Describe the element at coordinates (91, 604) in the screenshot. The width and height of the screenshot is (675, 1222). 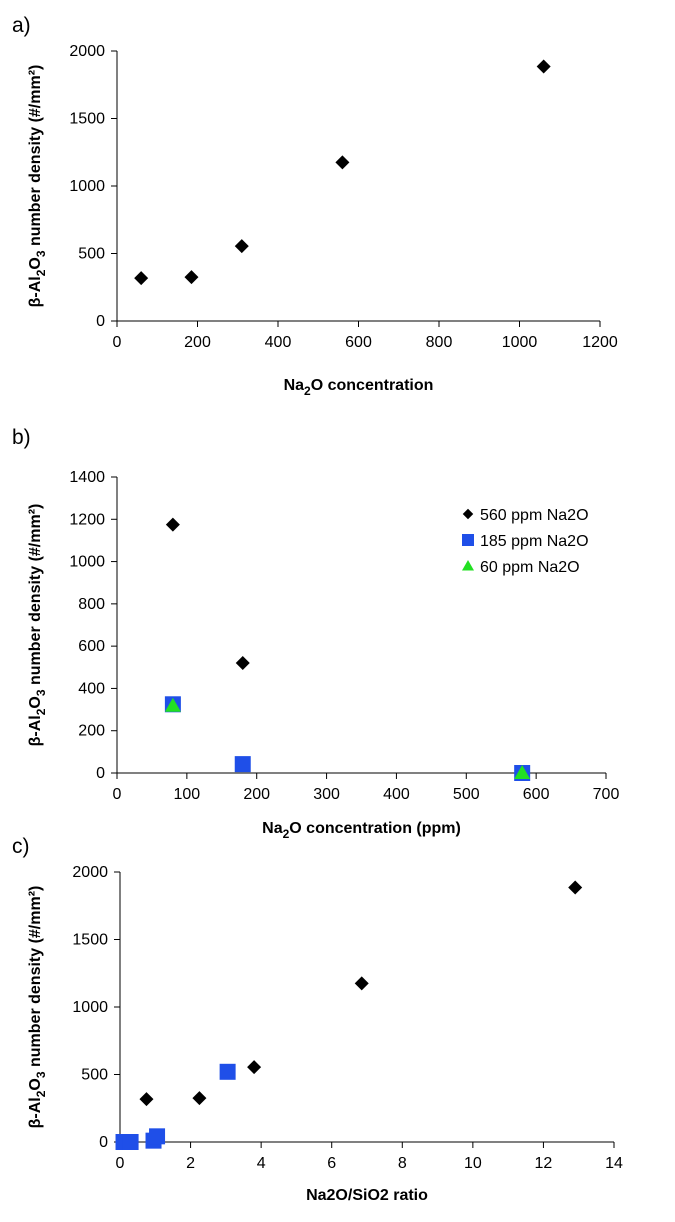
I see `y-tick-label-b: 800` at that location.